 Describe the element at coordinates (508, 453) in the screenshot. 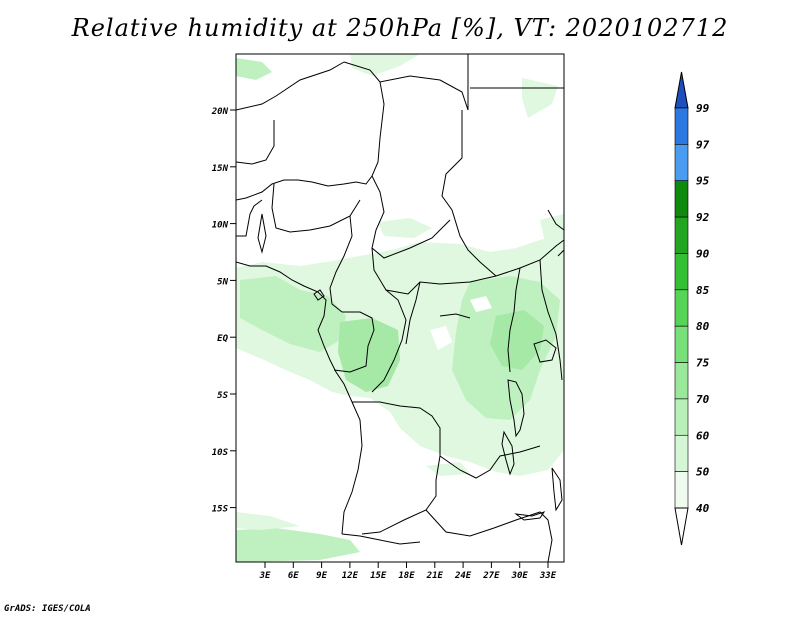

I see `lake-tanganyika` at that location.